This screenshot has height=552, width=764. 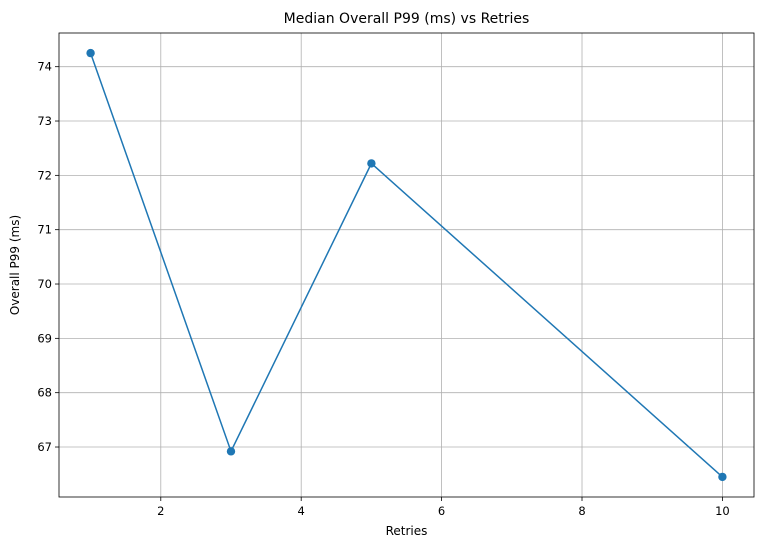 What do you see at coordinates (160, 511) in the screenshot?
I see `x-tick-label: 2` at bounding box center [160, 511].